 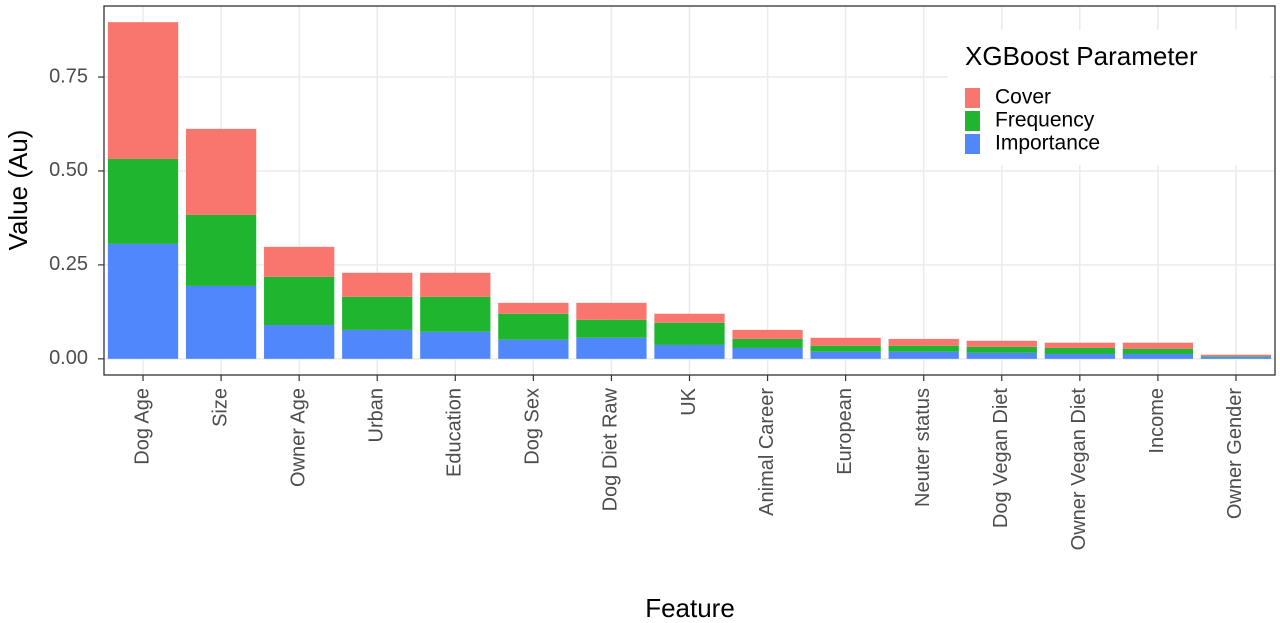 I want to click on legend-box, so click(x=1109, y=97).